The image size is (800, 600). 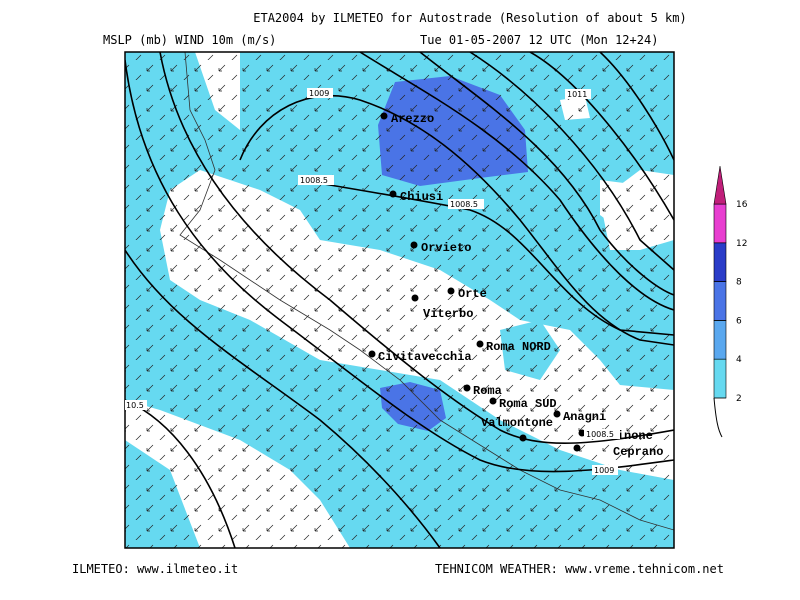 What do you see at coordinates (446, 248) in the screenshot?
I see `city-label: Orvieto` at bounding box center [446, 248].